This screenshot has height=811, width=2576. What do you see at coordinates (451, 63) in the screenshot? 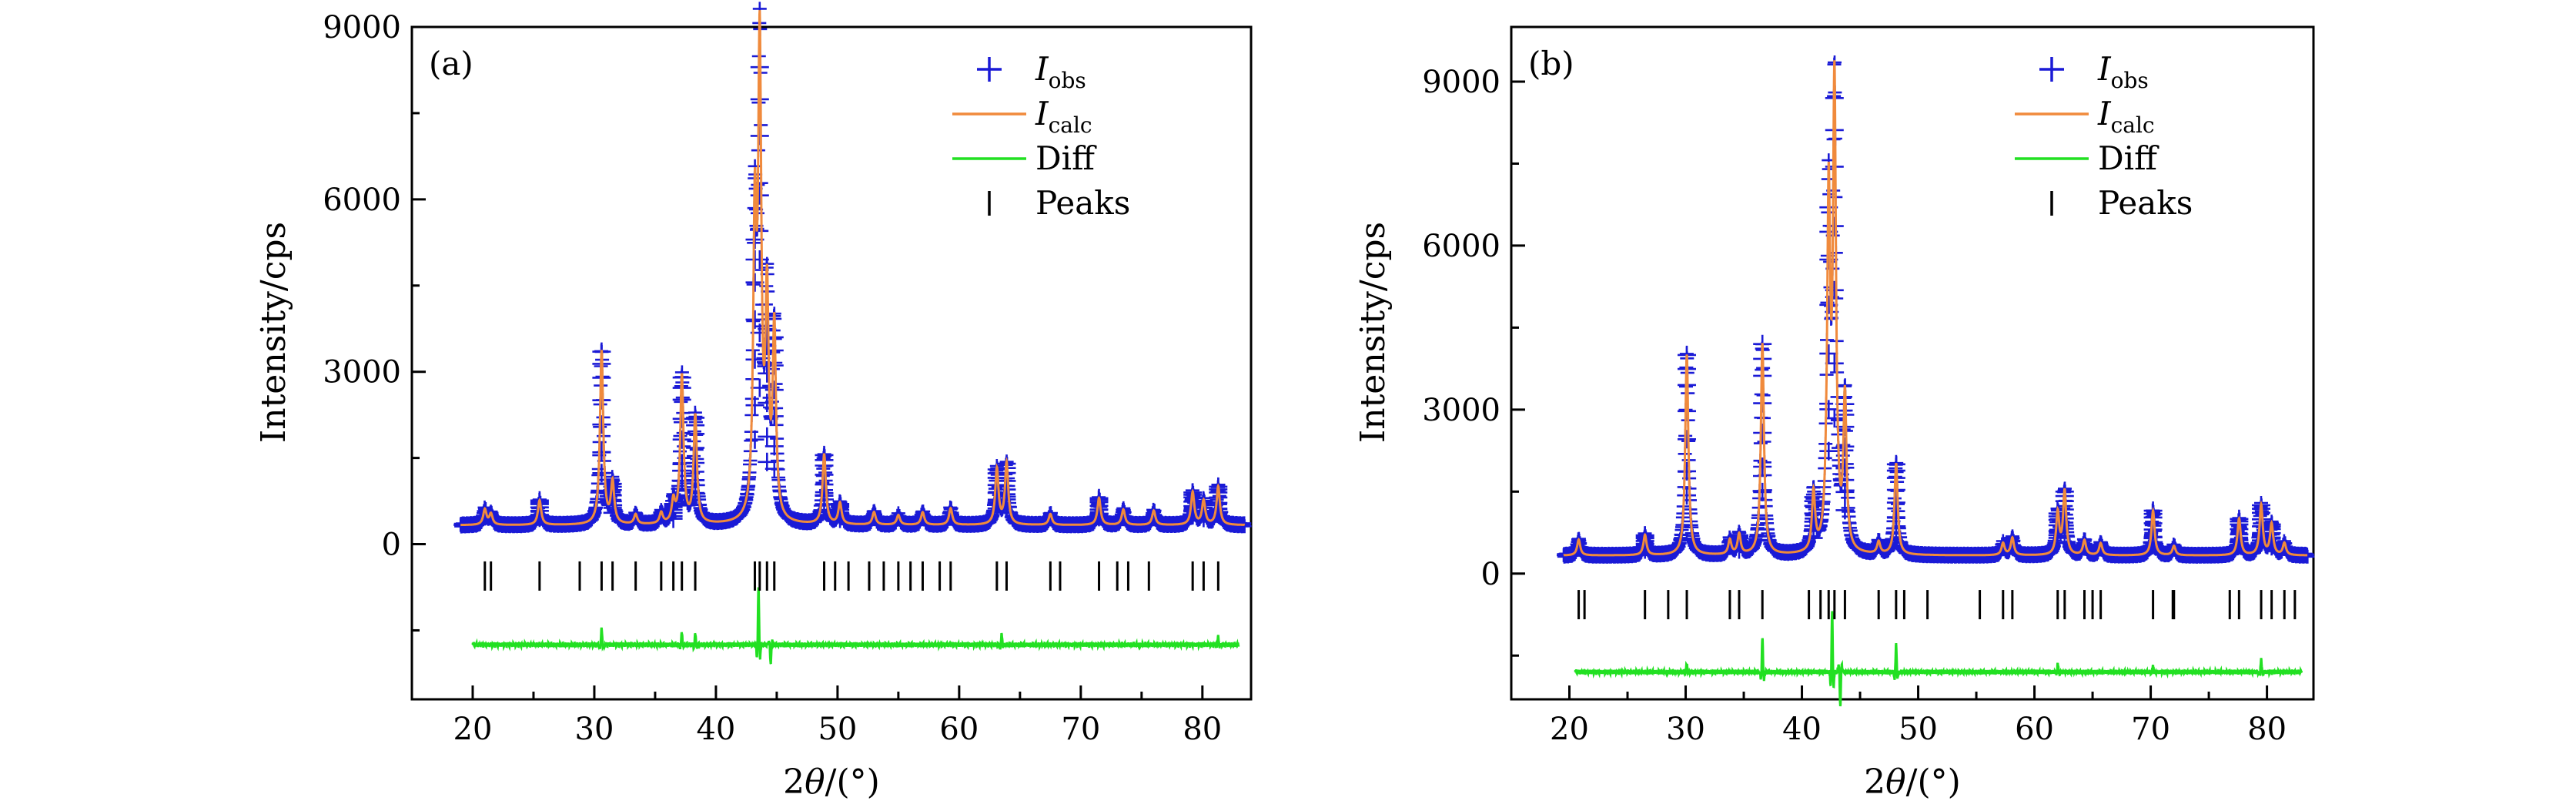
I see `panel-label: (a)` at bounding box center [451, 63].